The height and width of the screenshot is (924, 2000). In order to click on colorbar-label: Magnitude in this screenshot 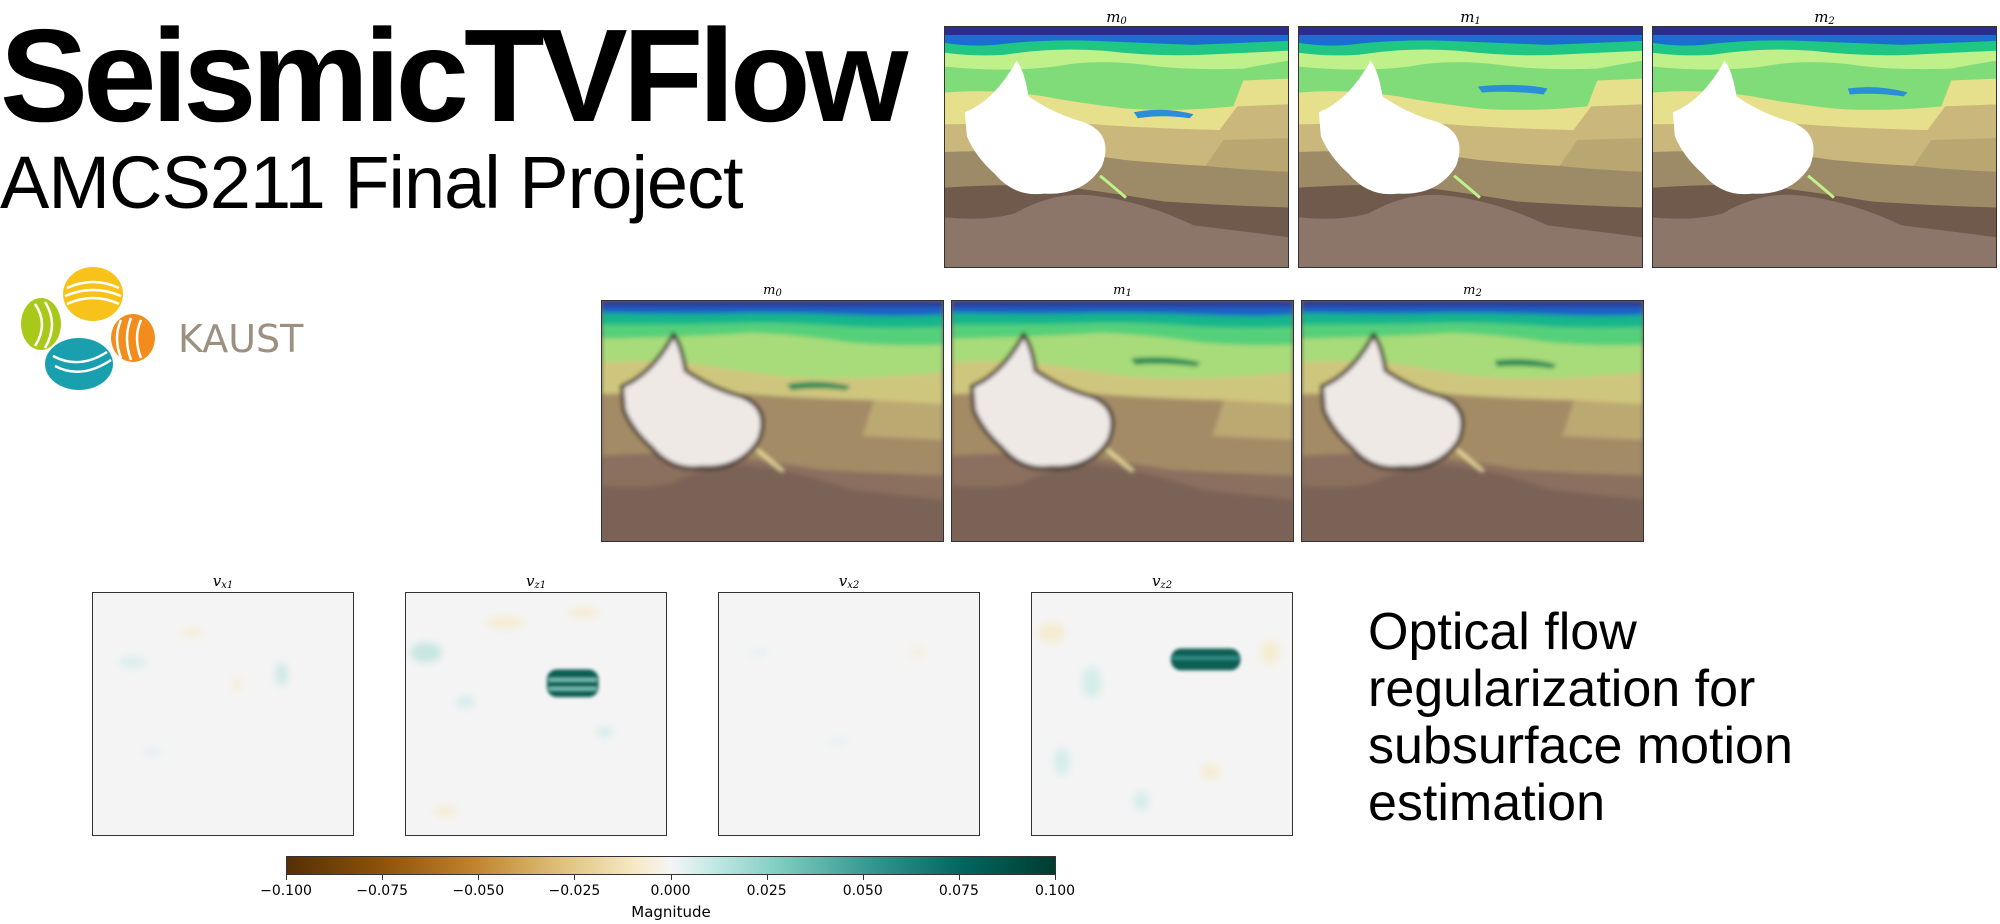, I will do `click(671, 912)`.